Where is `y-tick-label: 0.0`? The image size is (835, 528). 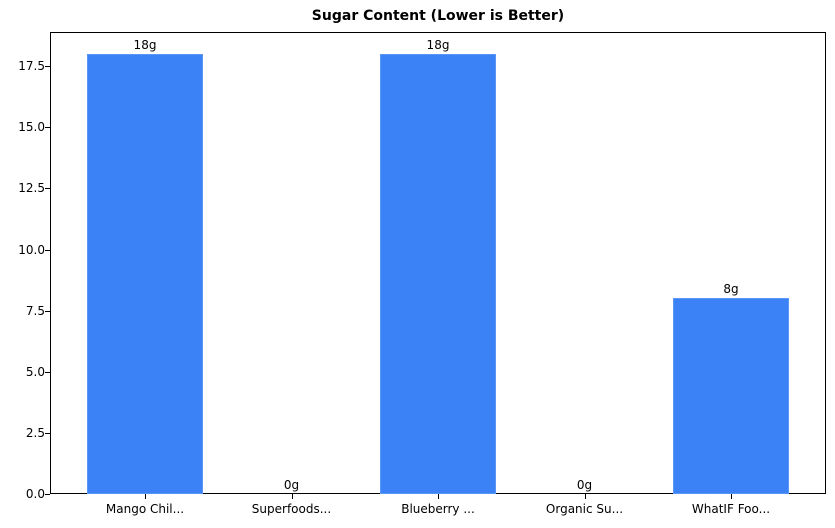 y-tick-label: 0.0 is located at coordinates (35, 494).